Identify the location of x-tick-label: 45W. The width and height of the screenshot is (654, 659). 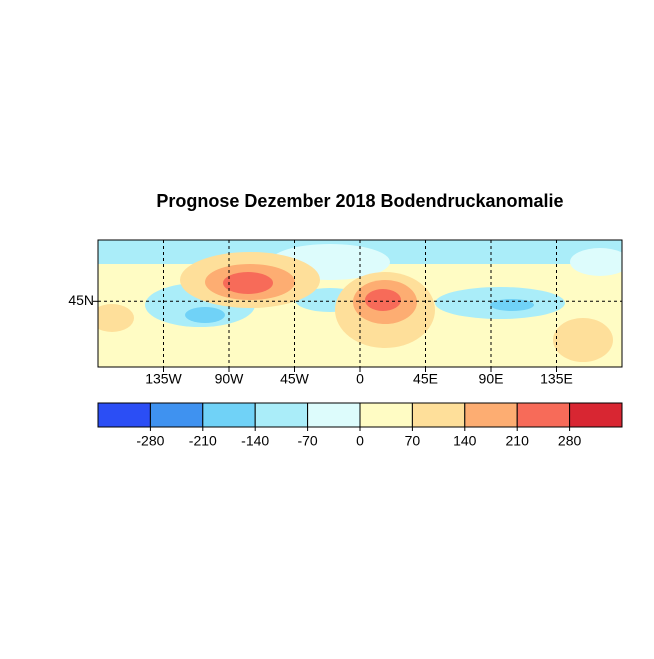
(295, 379).